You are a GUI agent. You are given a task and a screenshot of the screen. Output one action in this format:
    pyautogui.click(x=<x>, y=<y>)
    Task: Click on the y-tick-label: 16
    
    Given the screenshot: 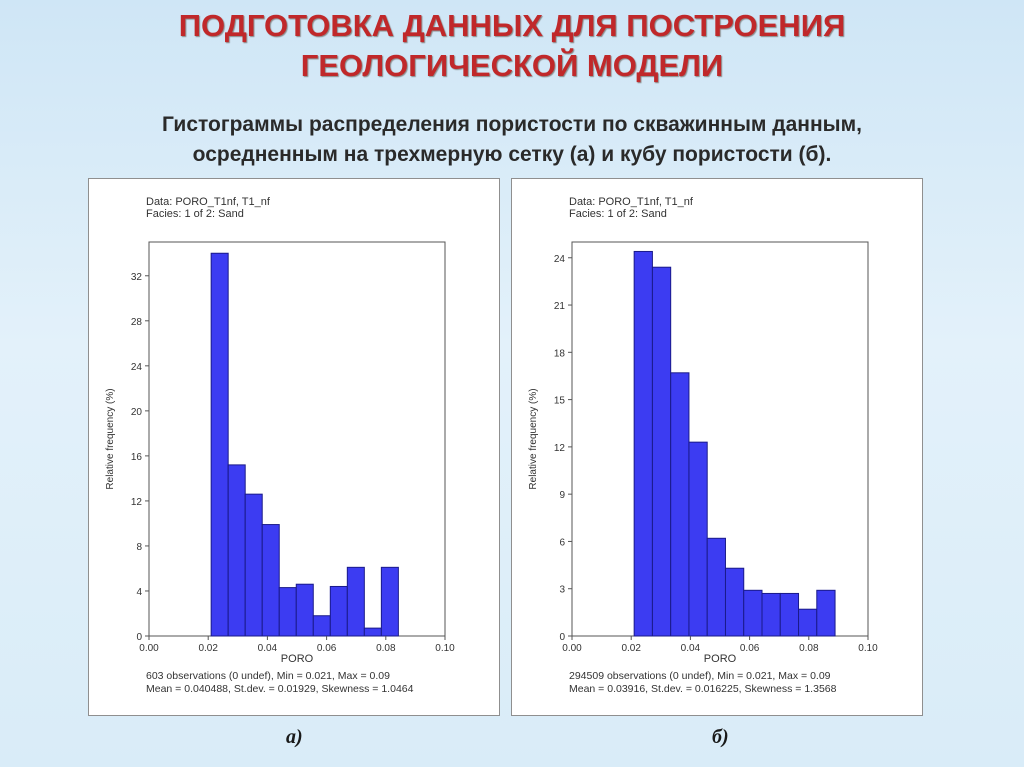 What is the action you would take?
    pyautogui.click(x=137, y=457)
    